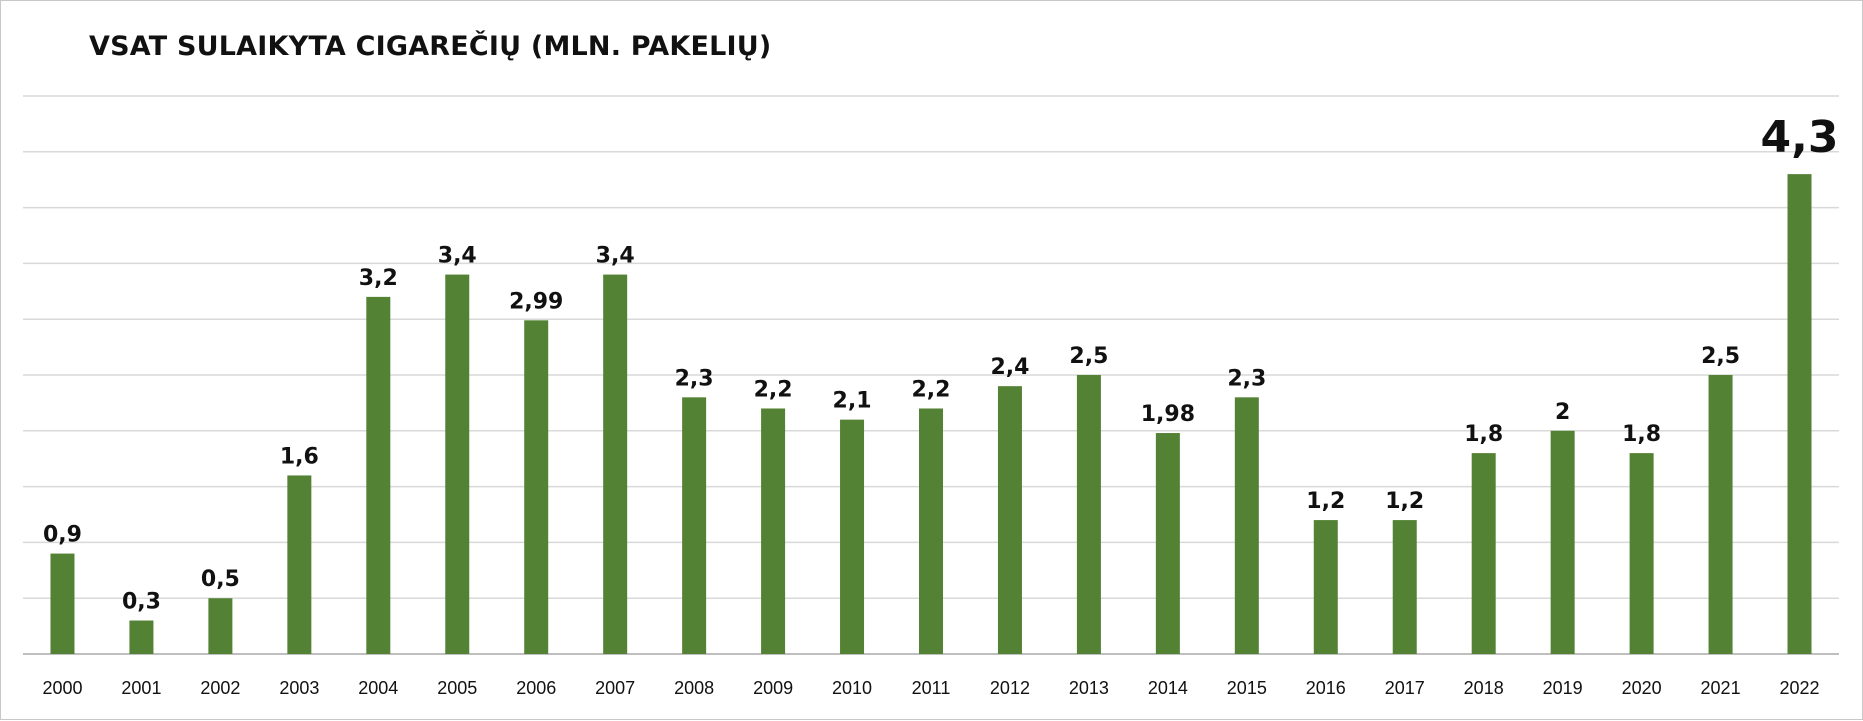 Image resolution: width=1863 pixels, height=721 pixels. I want to click on bar-2010, so click(852, 536).